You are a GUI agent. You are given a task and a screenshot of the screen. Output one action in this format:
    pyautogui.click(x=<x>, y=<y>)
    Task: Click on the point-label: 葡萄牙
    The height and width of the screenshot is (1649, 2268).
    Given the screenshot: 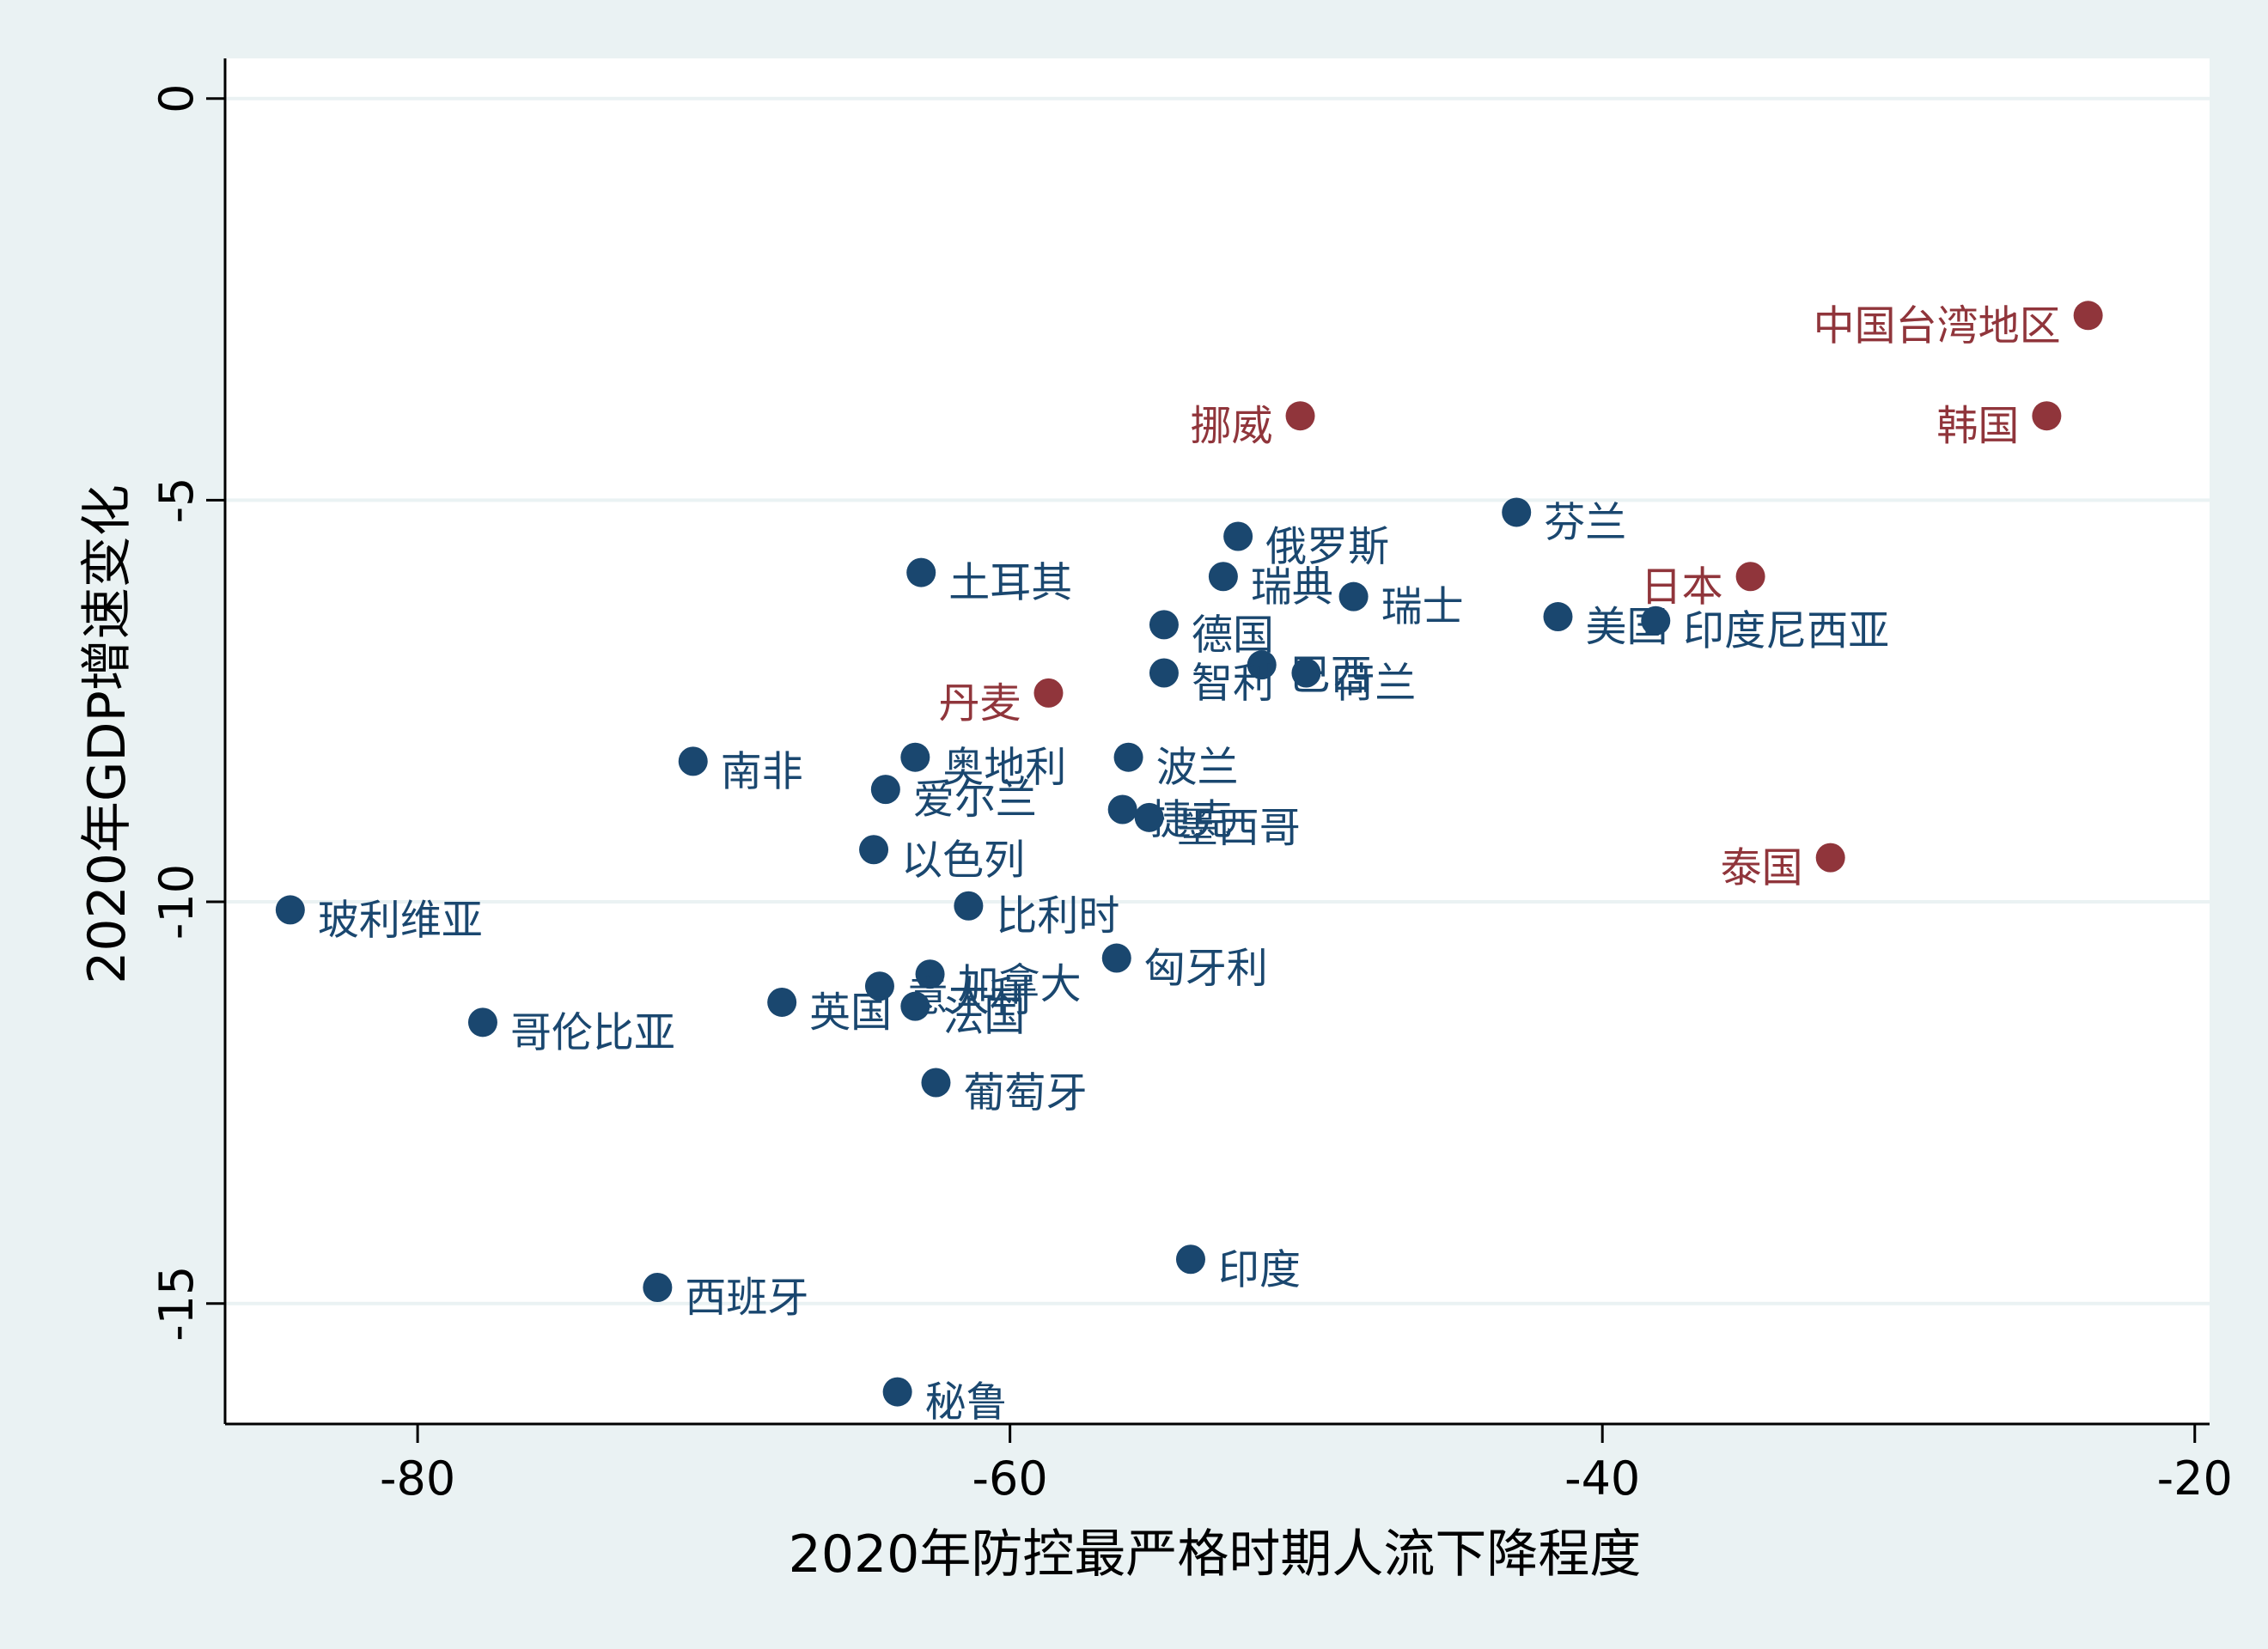 What is the action you would take?
    pyautogui.click(x=1025, y=1093)
    